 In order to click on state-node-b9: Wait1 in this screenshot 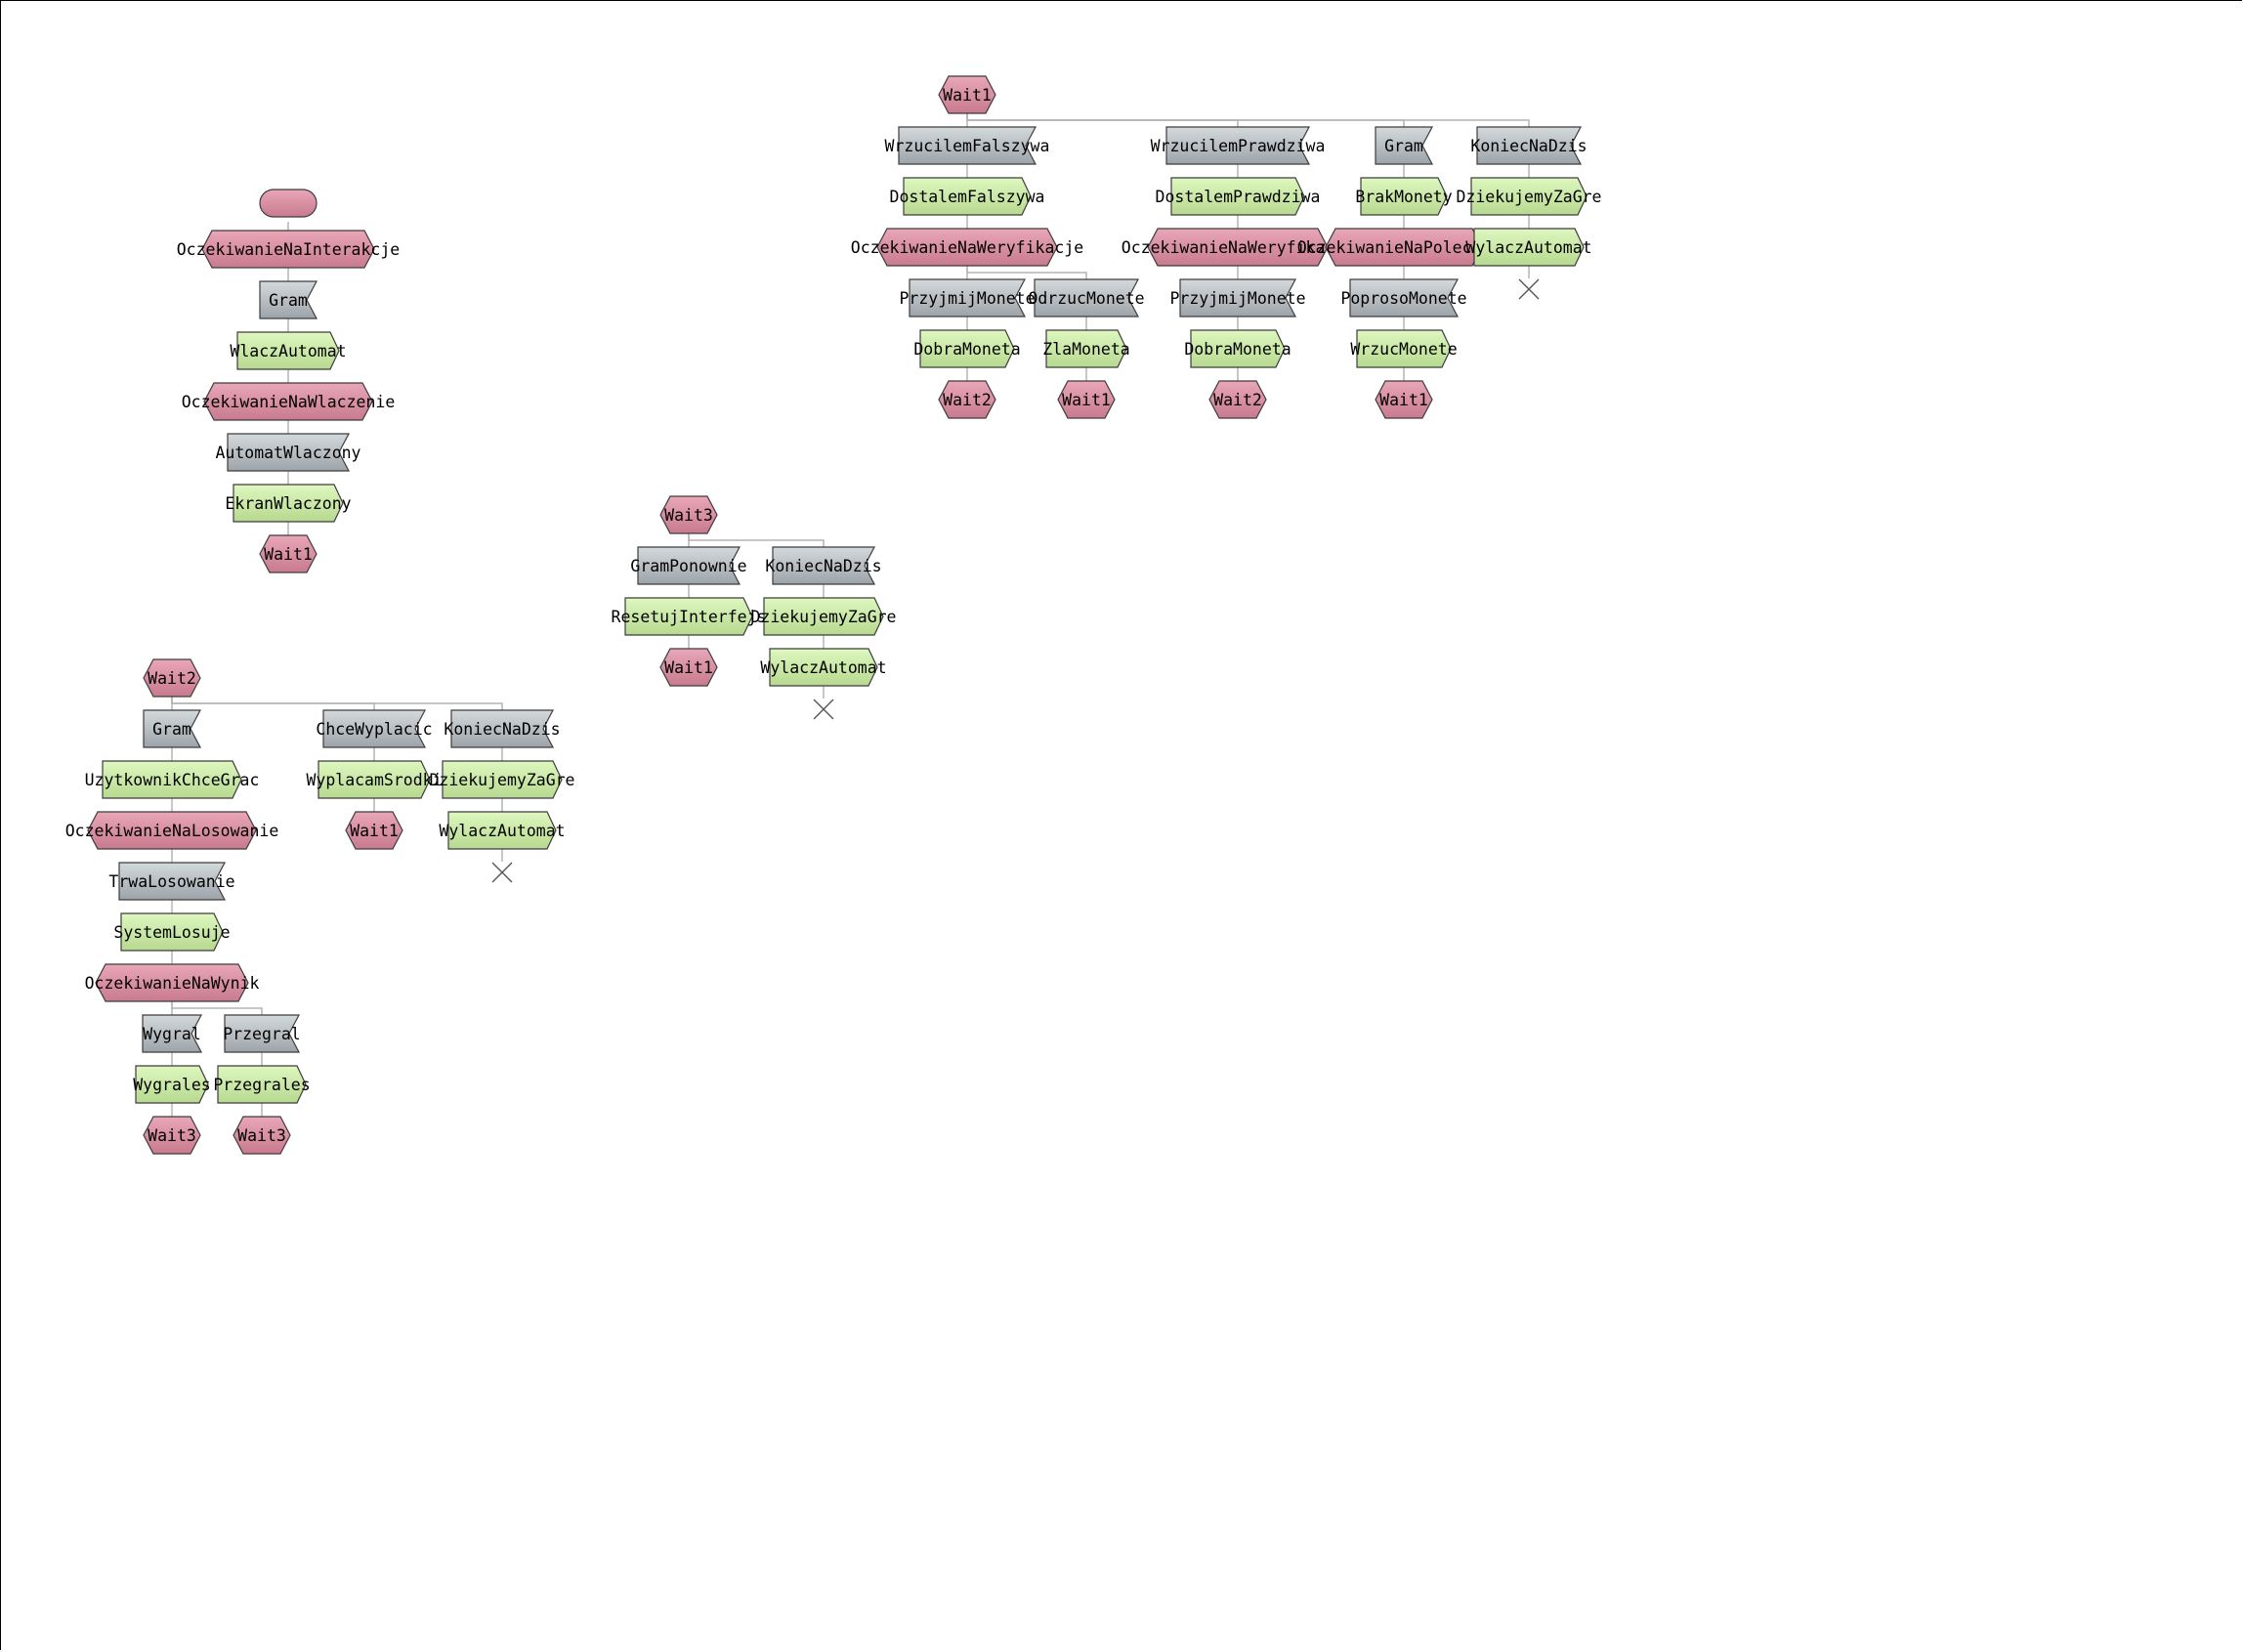, I will do `click(1086, 399)`.